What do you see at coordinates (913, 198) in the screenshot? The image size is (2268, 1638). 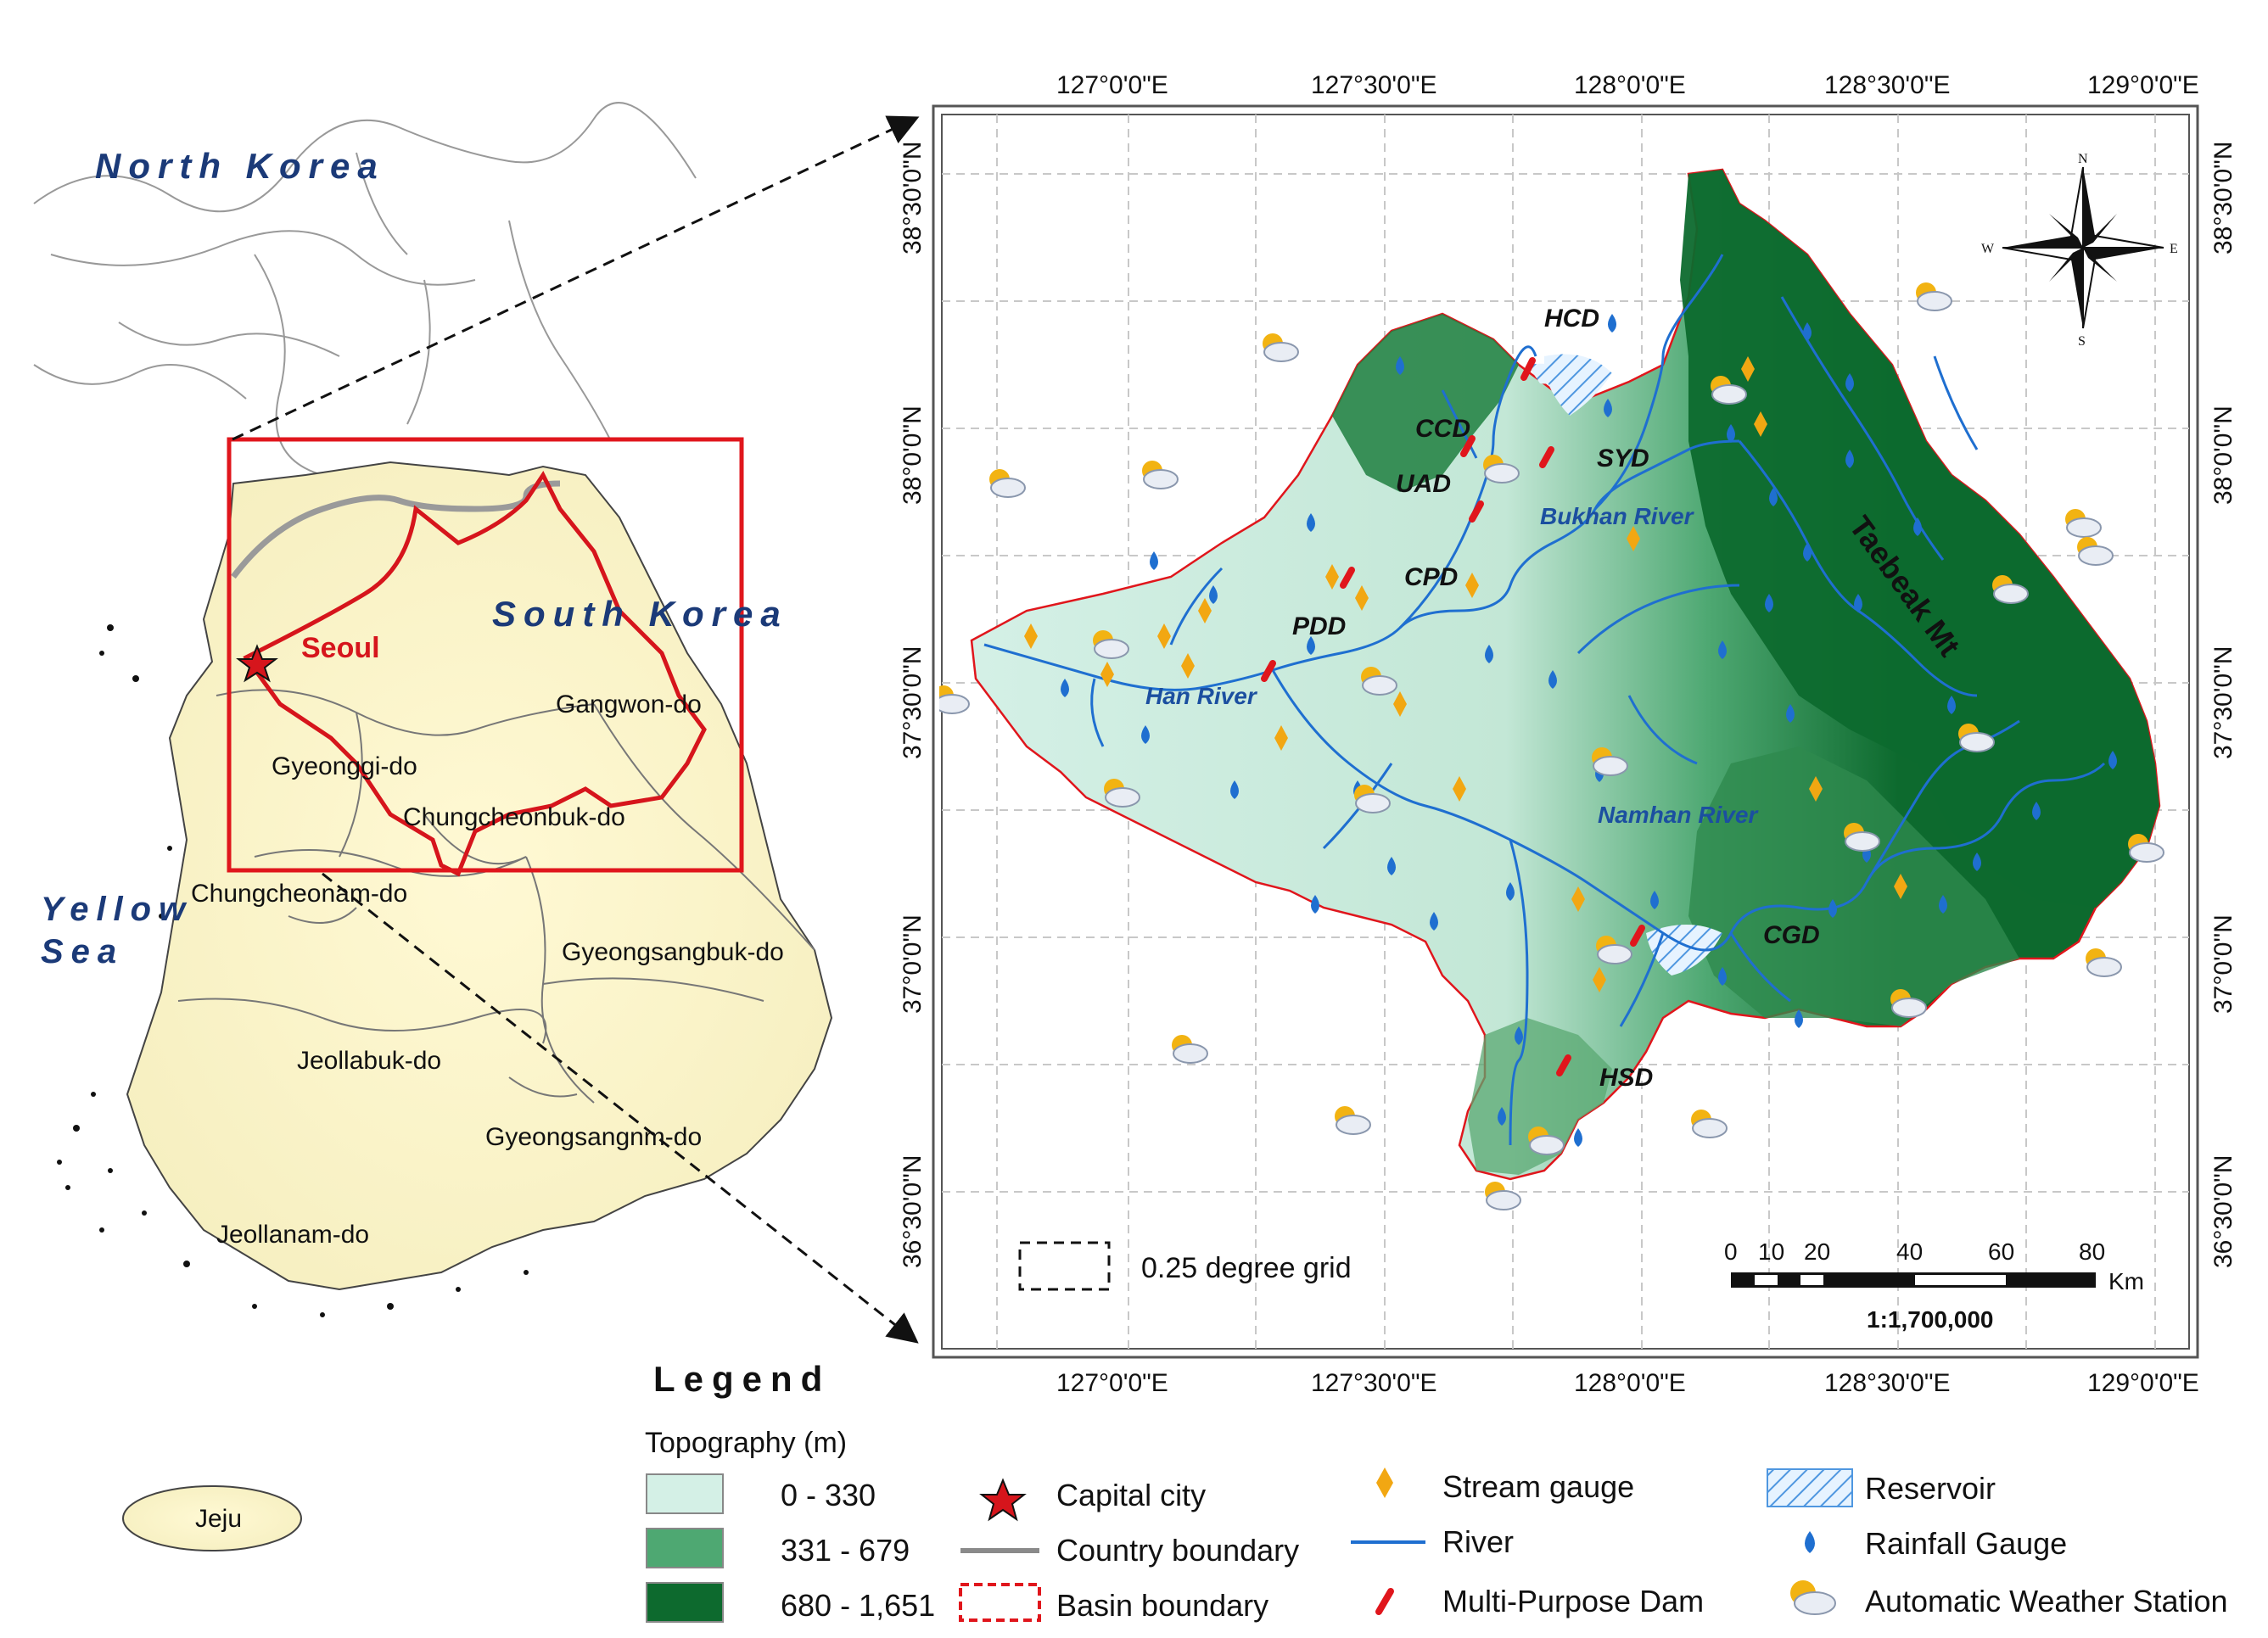 I see `lat-left-38-30: 38°30'0"N` at bounding box center [913, 198].